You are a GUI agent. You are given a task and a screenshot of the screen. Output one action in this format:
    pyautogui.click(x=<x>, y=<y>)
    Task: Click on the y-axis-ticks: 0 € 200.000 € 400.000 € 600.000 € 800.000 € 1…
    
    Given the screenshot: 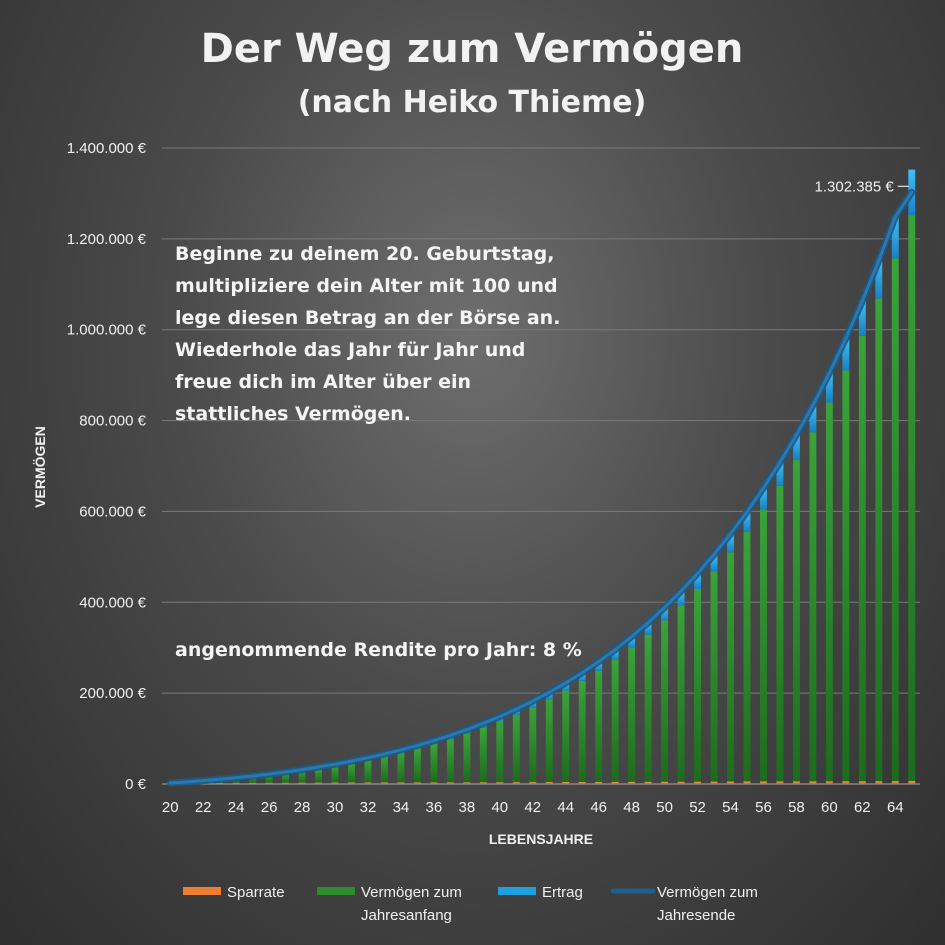 What is the action you would take?
    pyautogui.click(x=107, y=466)
    